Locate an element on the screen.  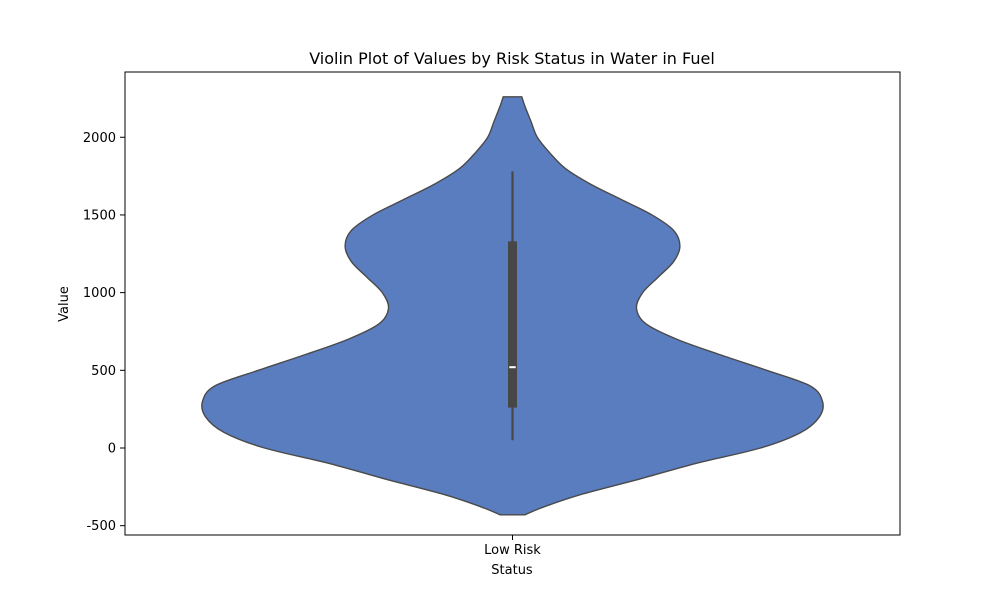
violin-box is located at coordinates (512, 324).